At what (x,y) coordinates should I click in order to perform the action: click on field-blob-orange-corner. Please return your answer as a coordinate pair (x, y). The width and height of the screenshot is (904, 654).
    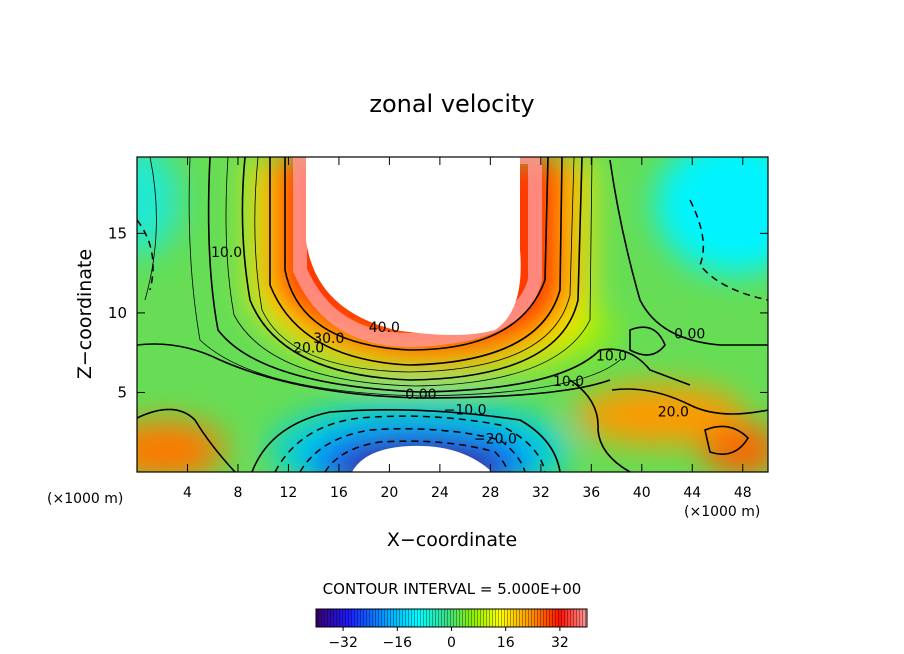
    Looking at the image, I should click on (735, 448).